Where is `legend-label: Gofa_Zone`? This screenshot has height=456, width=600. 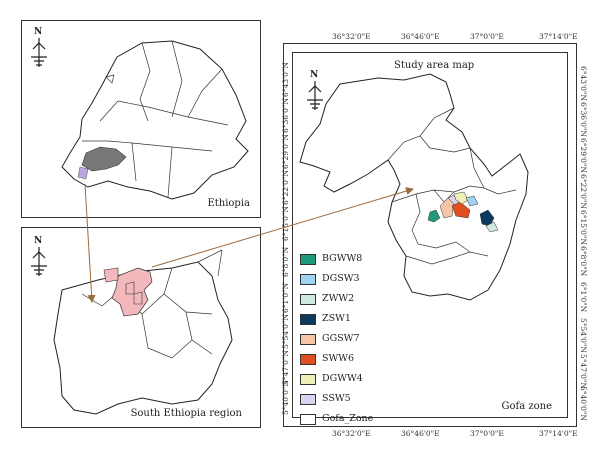
legend-label: Gofa_Zone is located at coordinates (348, 418).